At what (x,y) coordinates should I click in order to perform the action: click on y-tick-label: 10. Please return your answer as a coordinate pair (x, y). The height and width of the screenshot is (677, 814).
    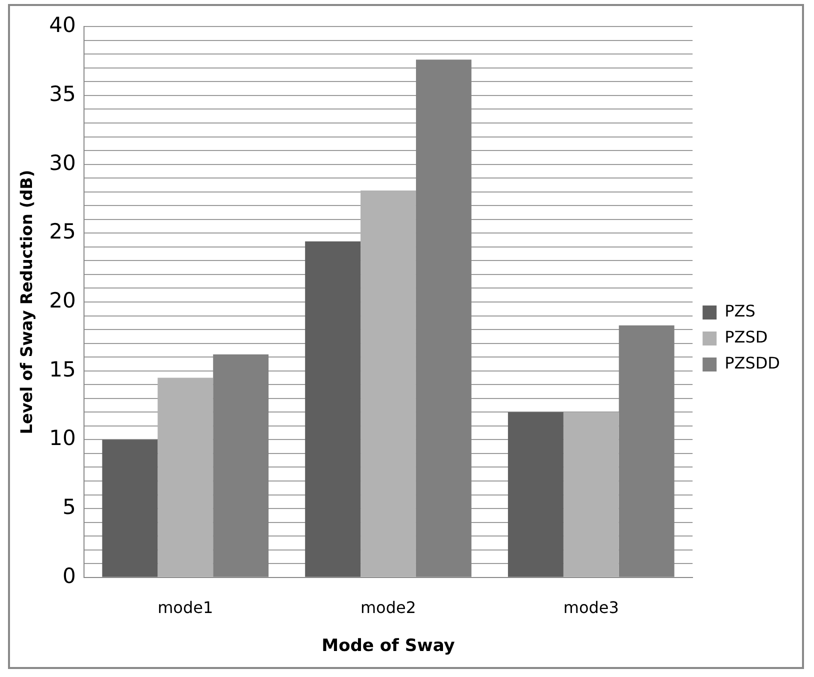
    Looking at the image, I should click on (62, 438).